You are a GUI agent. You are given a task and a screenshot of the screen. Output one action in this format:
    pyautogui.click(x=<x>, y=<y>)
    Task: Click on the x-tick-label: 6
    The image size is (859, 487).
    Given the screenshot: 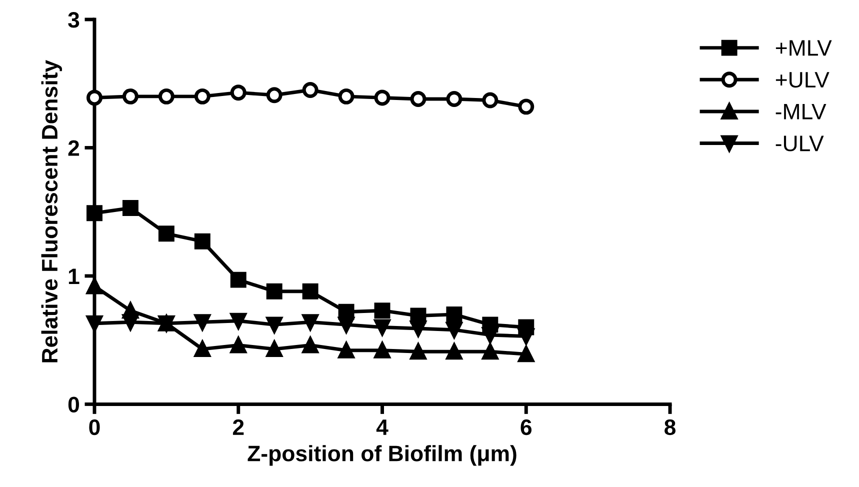 What is the action you would take?
    pyautogui.click(x=526, y=427)
    